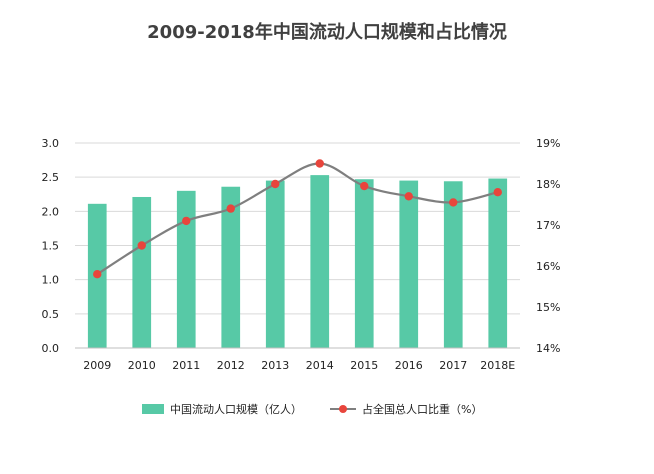 This screenshot has width=654, height=474. I want to click on left-tick-label: 1.5, so click(51, 246).